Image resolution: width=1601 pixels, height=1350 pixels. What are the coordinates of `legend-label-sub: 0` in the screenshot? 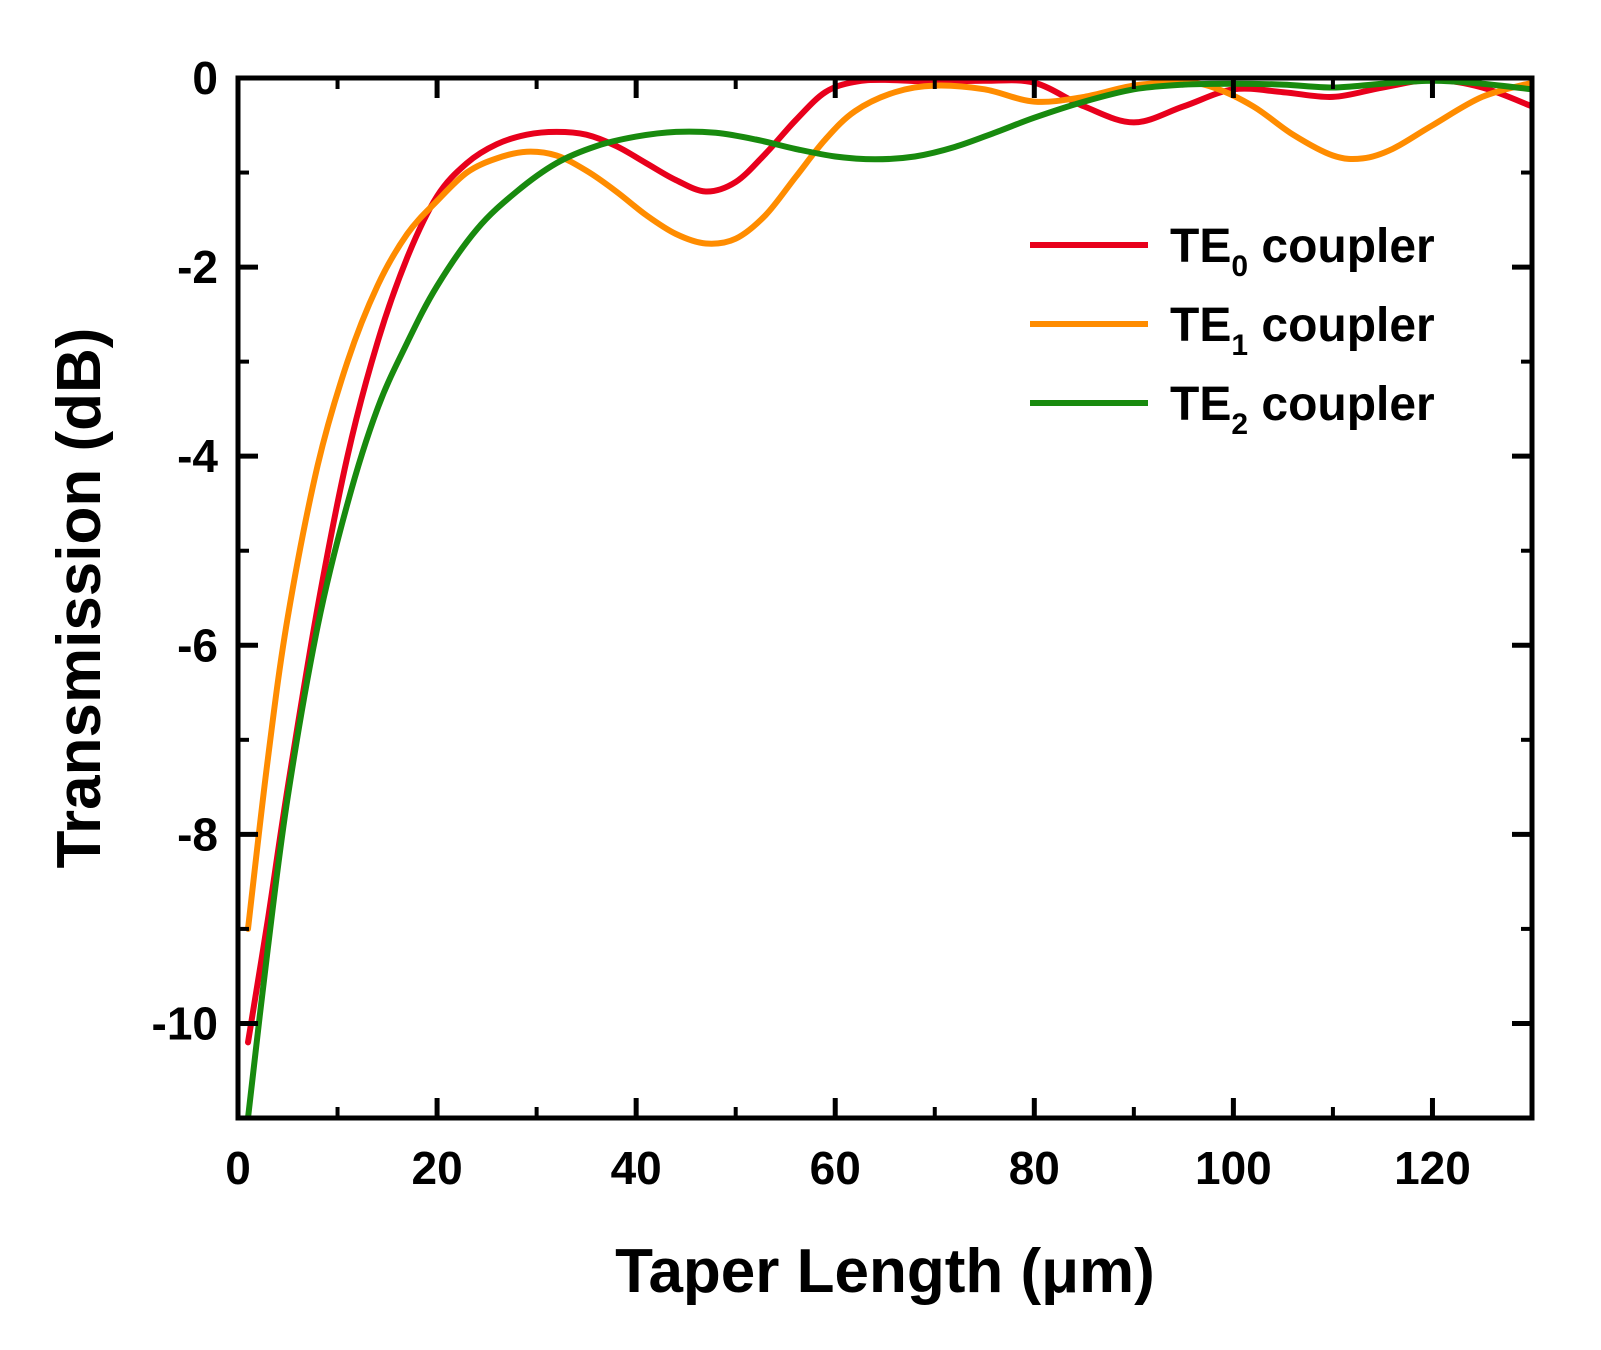 It's located at (1239, 266).